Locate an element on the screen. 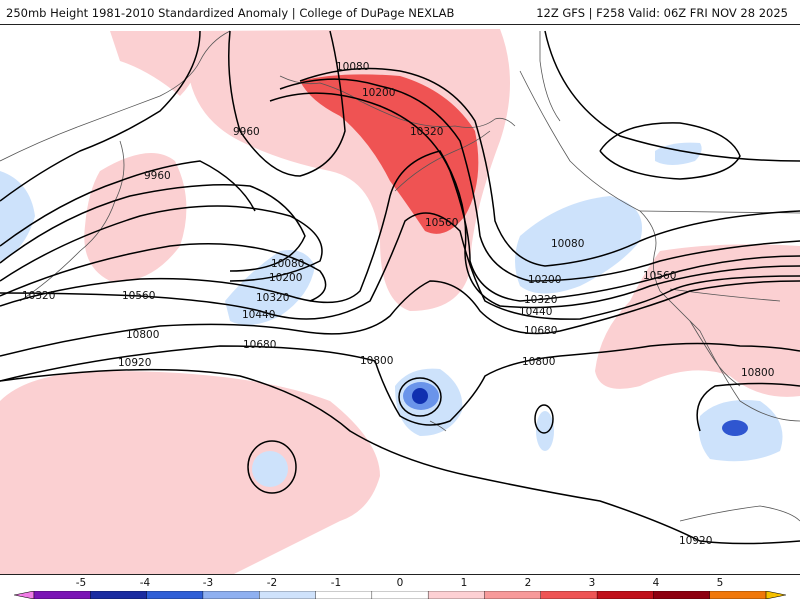 This screenshot has width=800, height=600. colorbar-tick: -3 is located at coordinates (208, 583).